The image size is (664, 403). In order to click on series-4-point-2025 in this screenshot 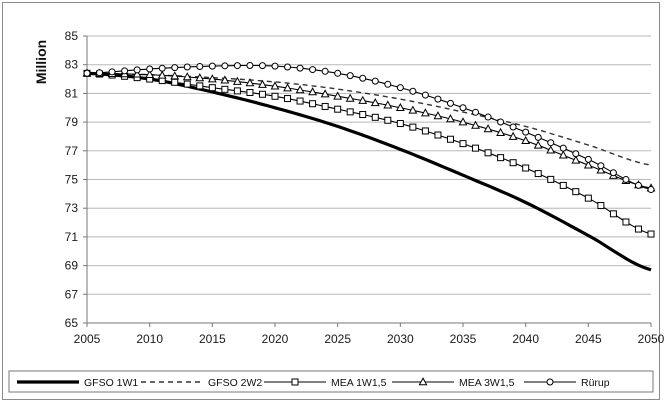, I will do `click(338, 95)`.